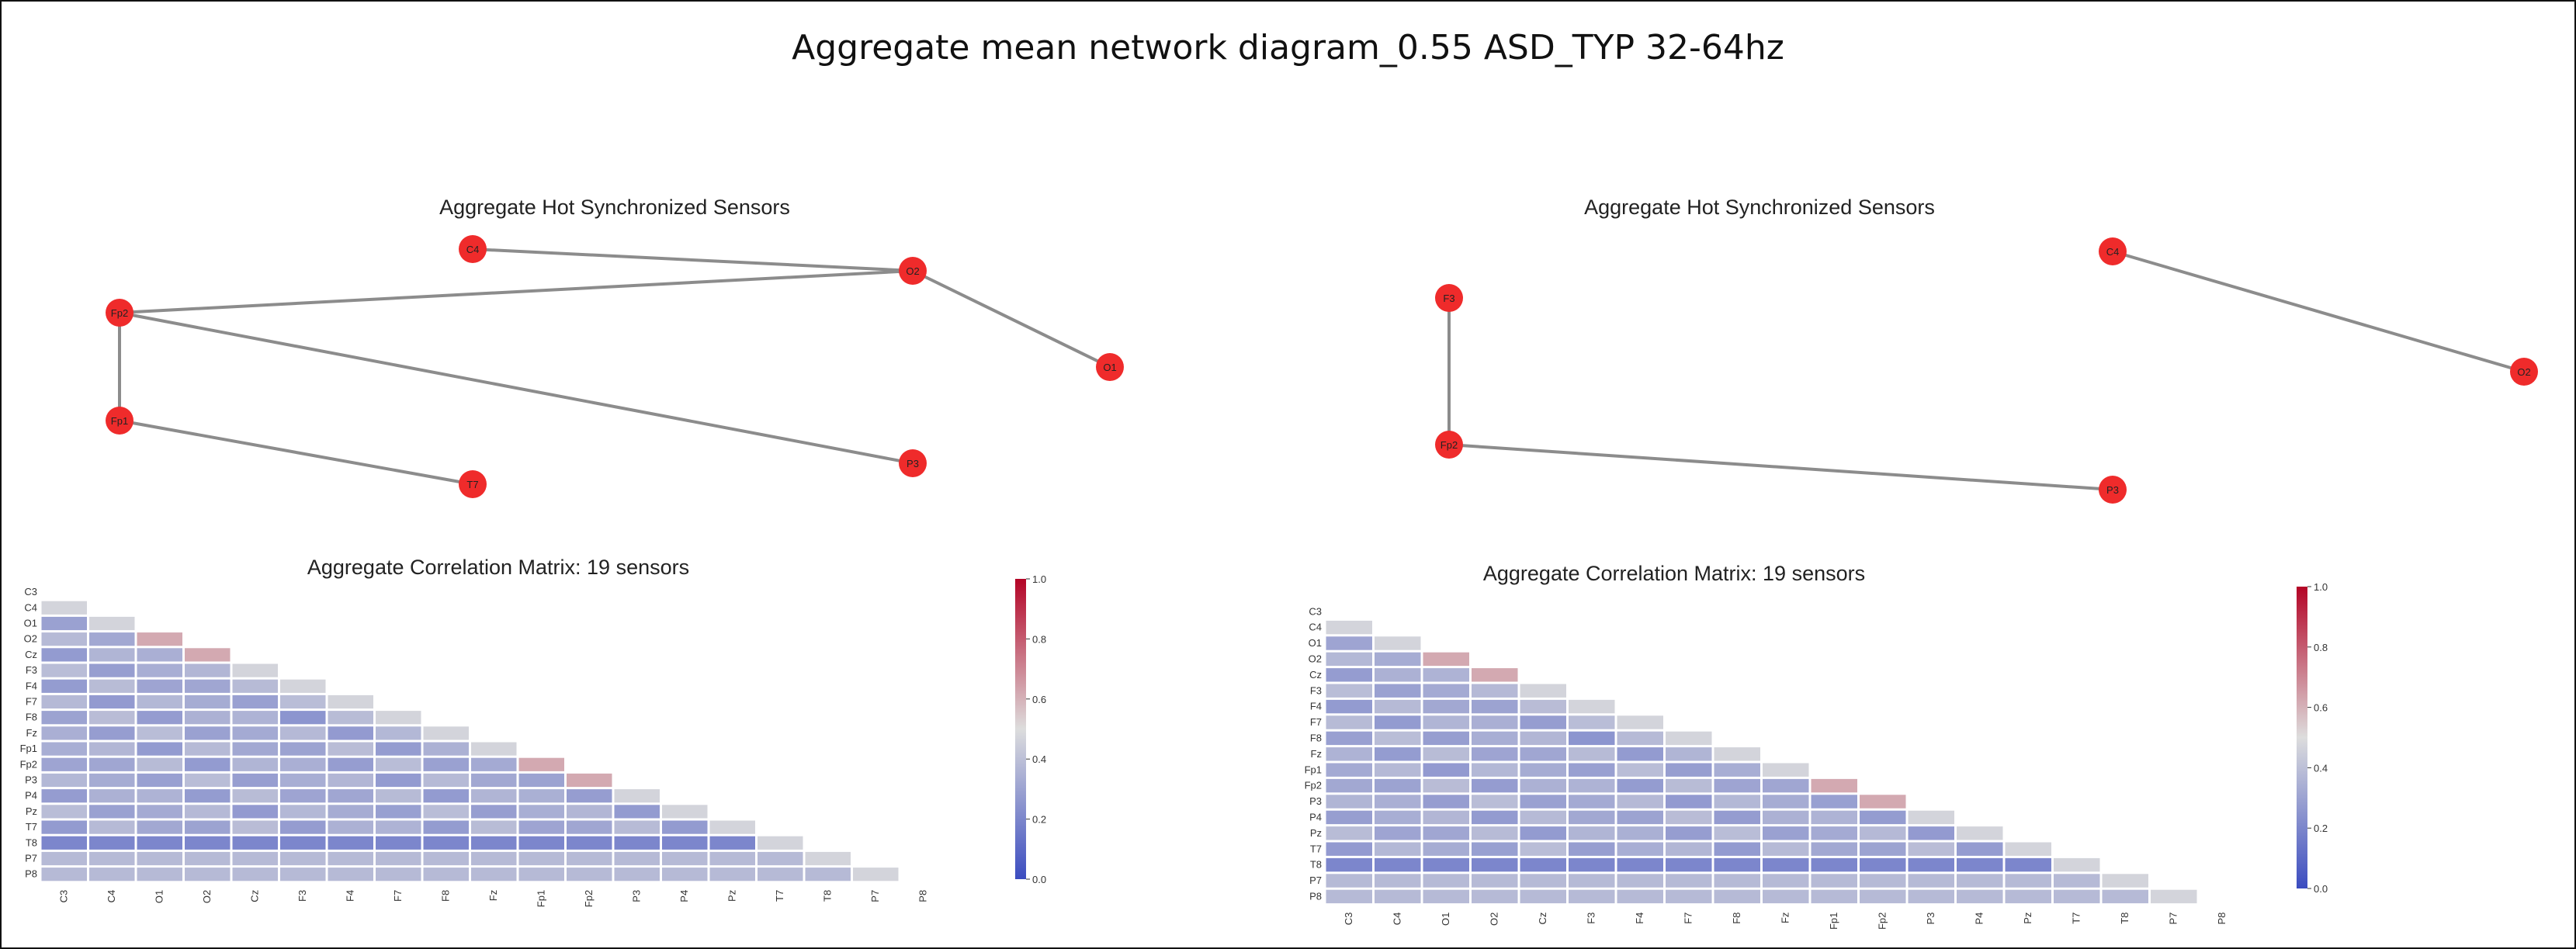 The height and width of the screenshot is (949, 2576). Describe the element at coordinates (2174, 896) in the screenshot. I see `matrix-cell-P8-P7` at that location.